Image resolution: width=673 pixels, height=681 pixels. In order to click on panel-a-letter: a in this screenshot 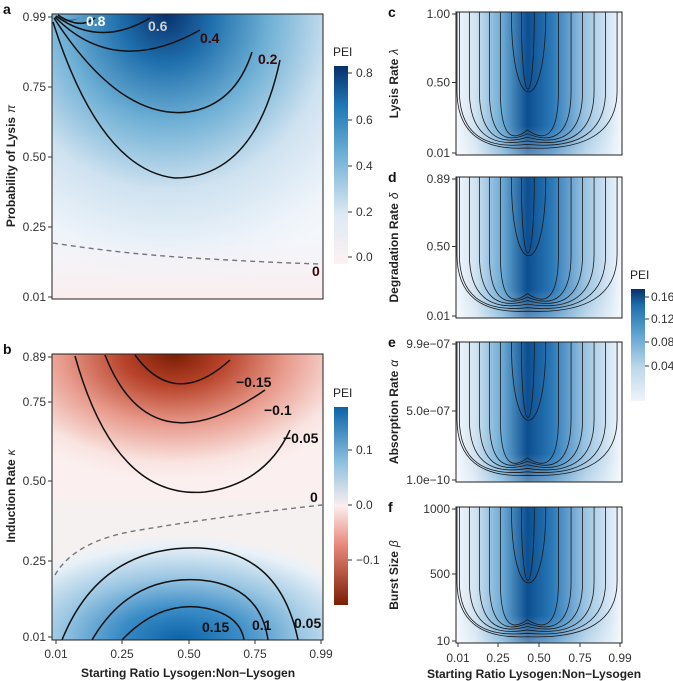, I will do `click(7, 9)`.